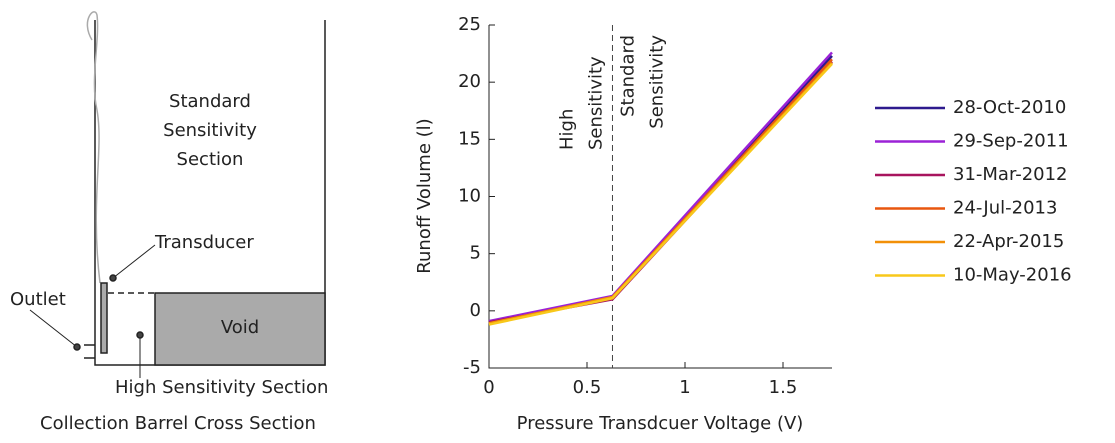 This screenshot has height=443, width=1115. I want to click on x-tick-label: 0.5, so click(587, 387).